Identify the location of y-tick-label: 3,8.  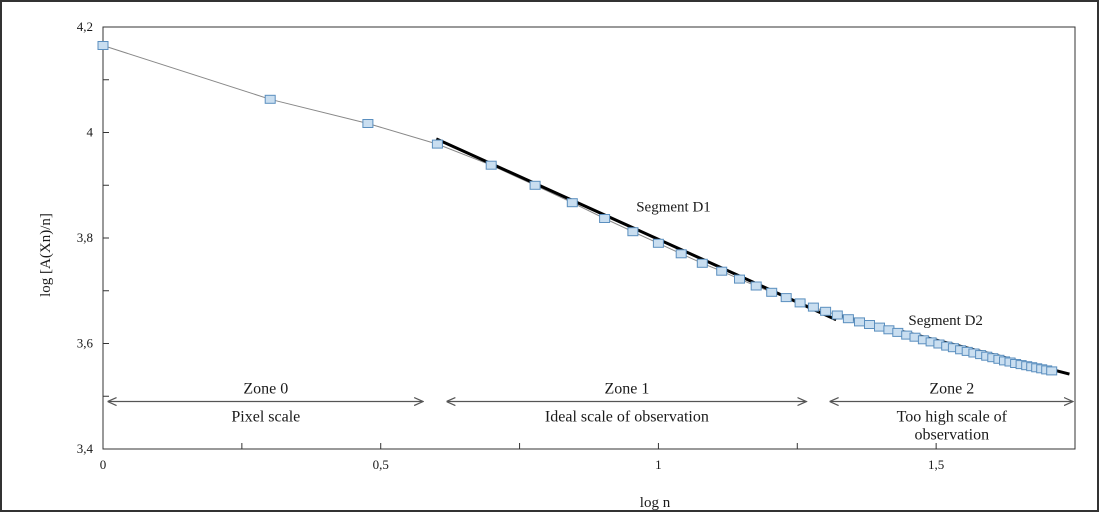
(85, 237).